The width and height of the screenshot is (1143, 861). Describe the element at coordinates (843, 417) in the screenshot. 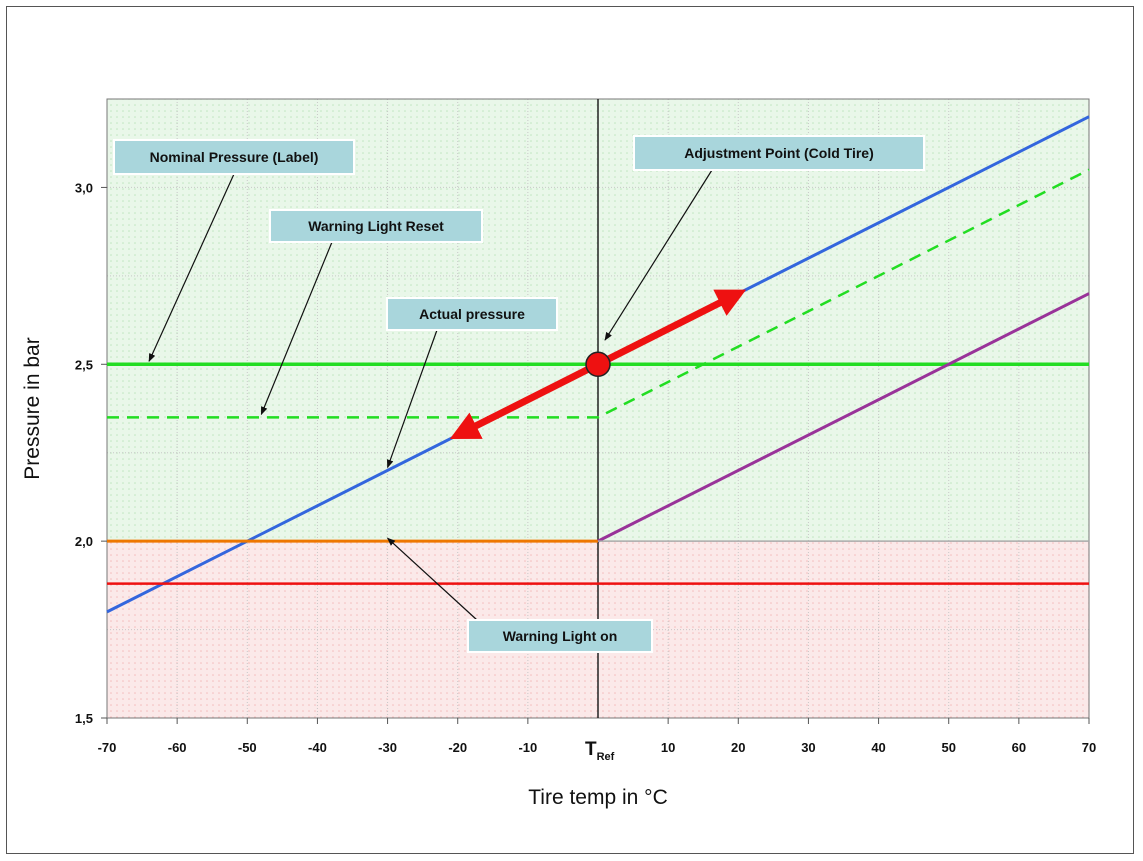

I see `warm-threshold-line` at that location.